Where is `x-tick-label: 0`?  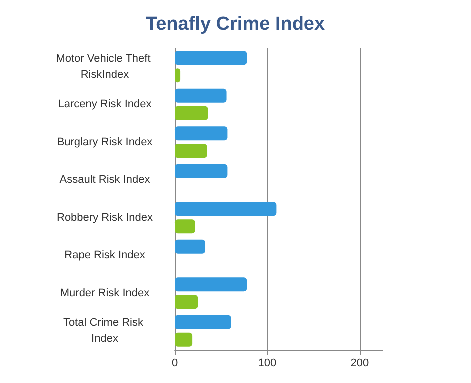 x-tick-label: 0 is located at coordinates (175, 364).